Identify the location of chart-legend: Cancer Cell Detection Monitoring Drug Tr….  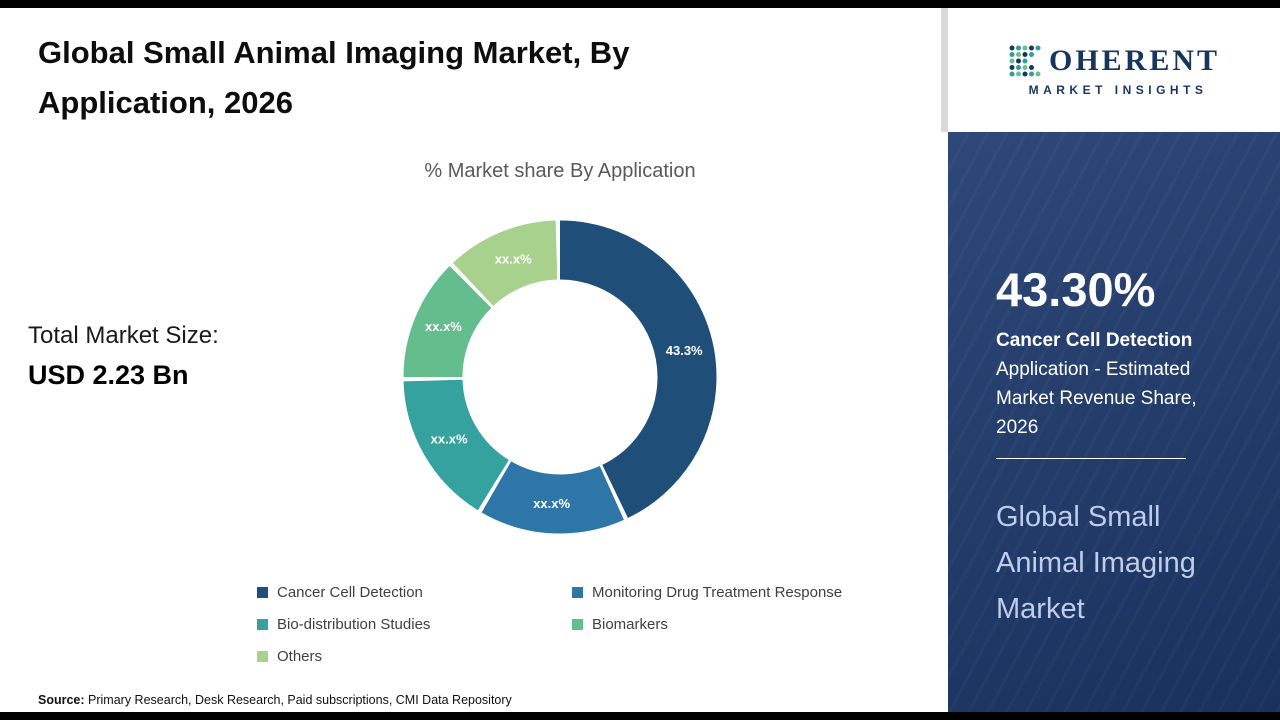
(599, 624).